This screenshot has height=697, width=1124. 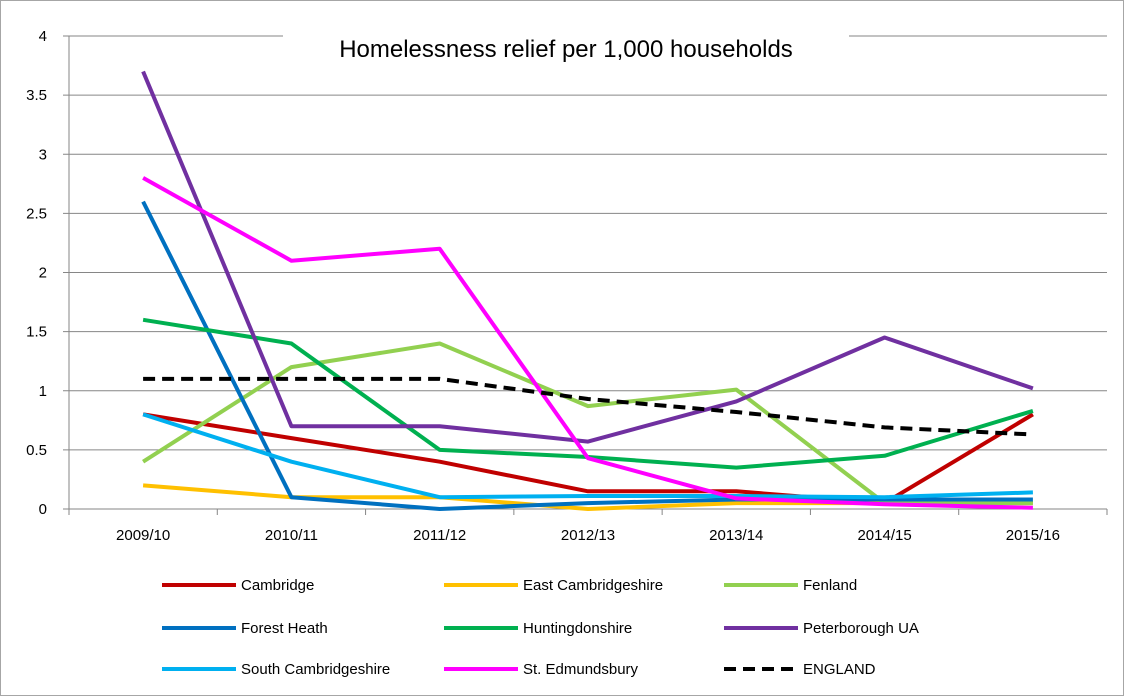 What do you see at coordinates (36, 332) in the screenshot?
I see `y-tick-label-3: 1.5` at bounding box center [36, 332].